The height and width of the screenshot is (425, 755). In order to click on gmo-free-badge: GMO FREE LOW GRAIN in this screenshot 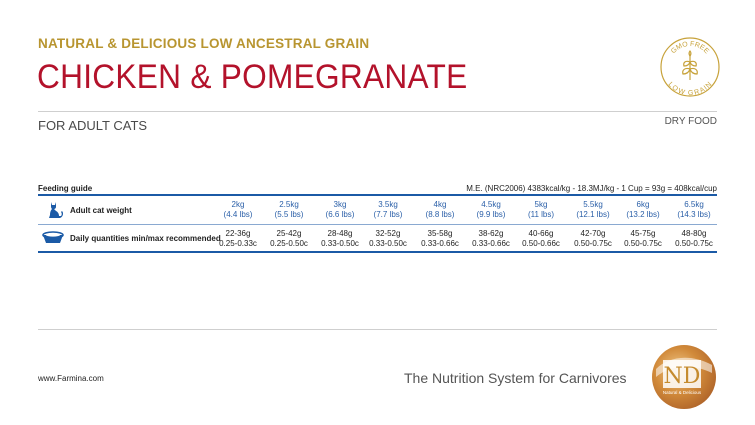, I will do `click(690, 67)`.